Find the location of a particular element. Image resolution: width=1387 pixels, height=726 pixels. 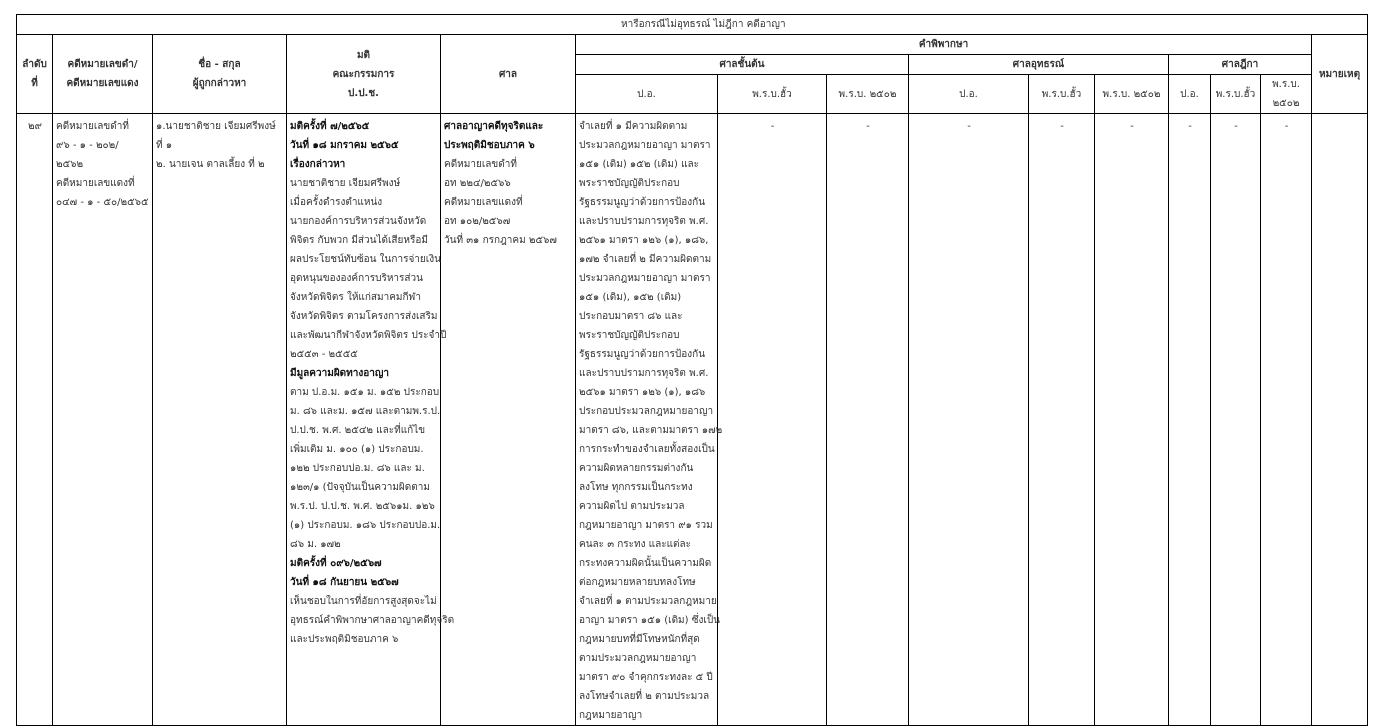

text-line: ๙๖ - ๑ - ๒๐๒/ is located at coordinates (87, 145).